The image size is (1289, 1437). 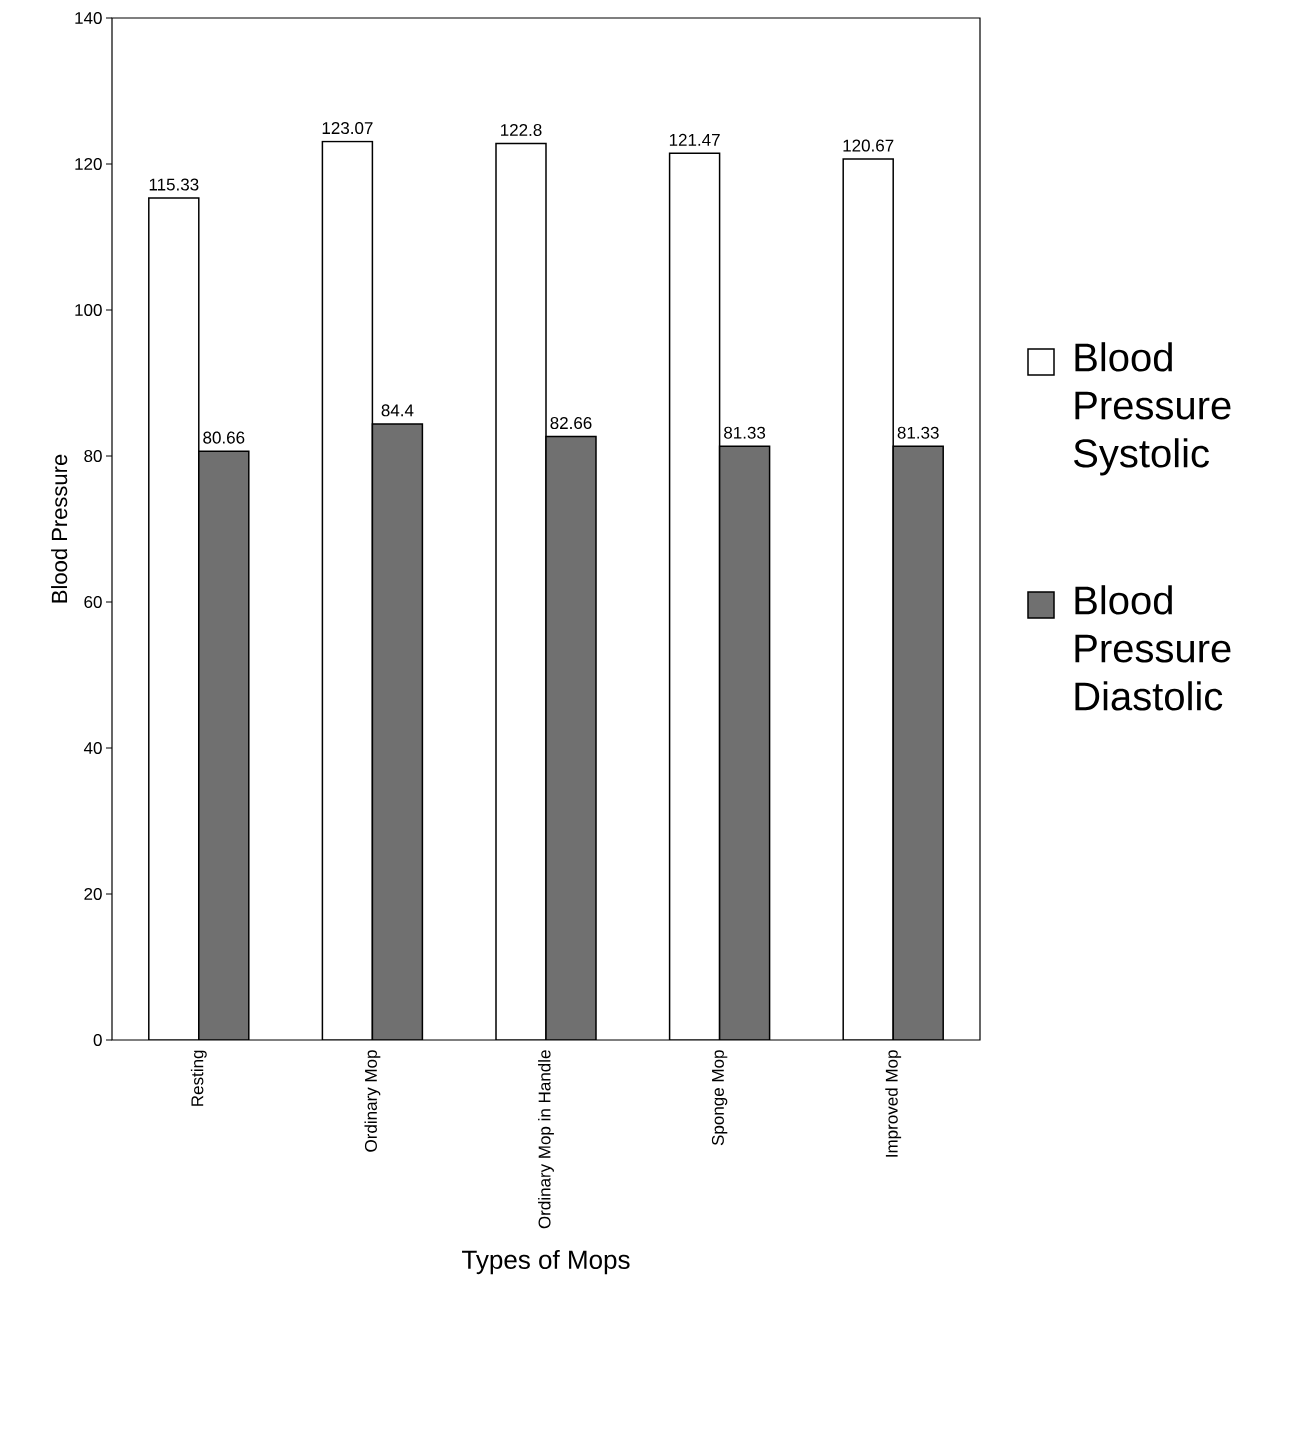 What do you see at coordinates (93, 894) in the screenshot?
I see `y-tick-label: 20` at bounding box center [93, 894].